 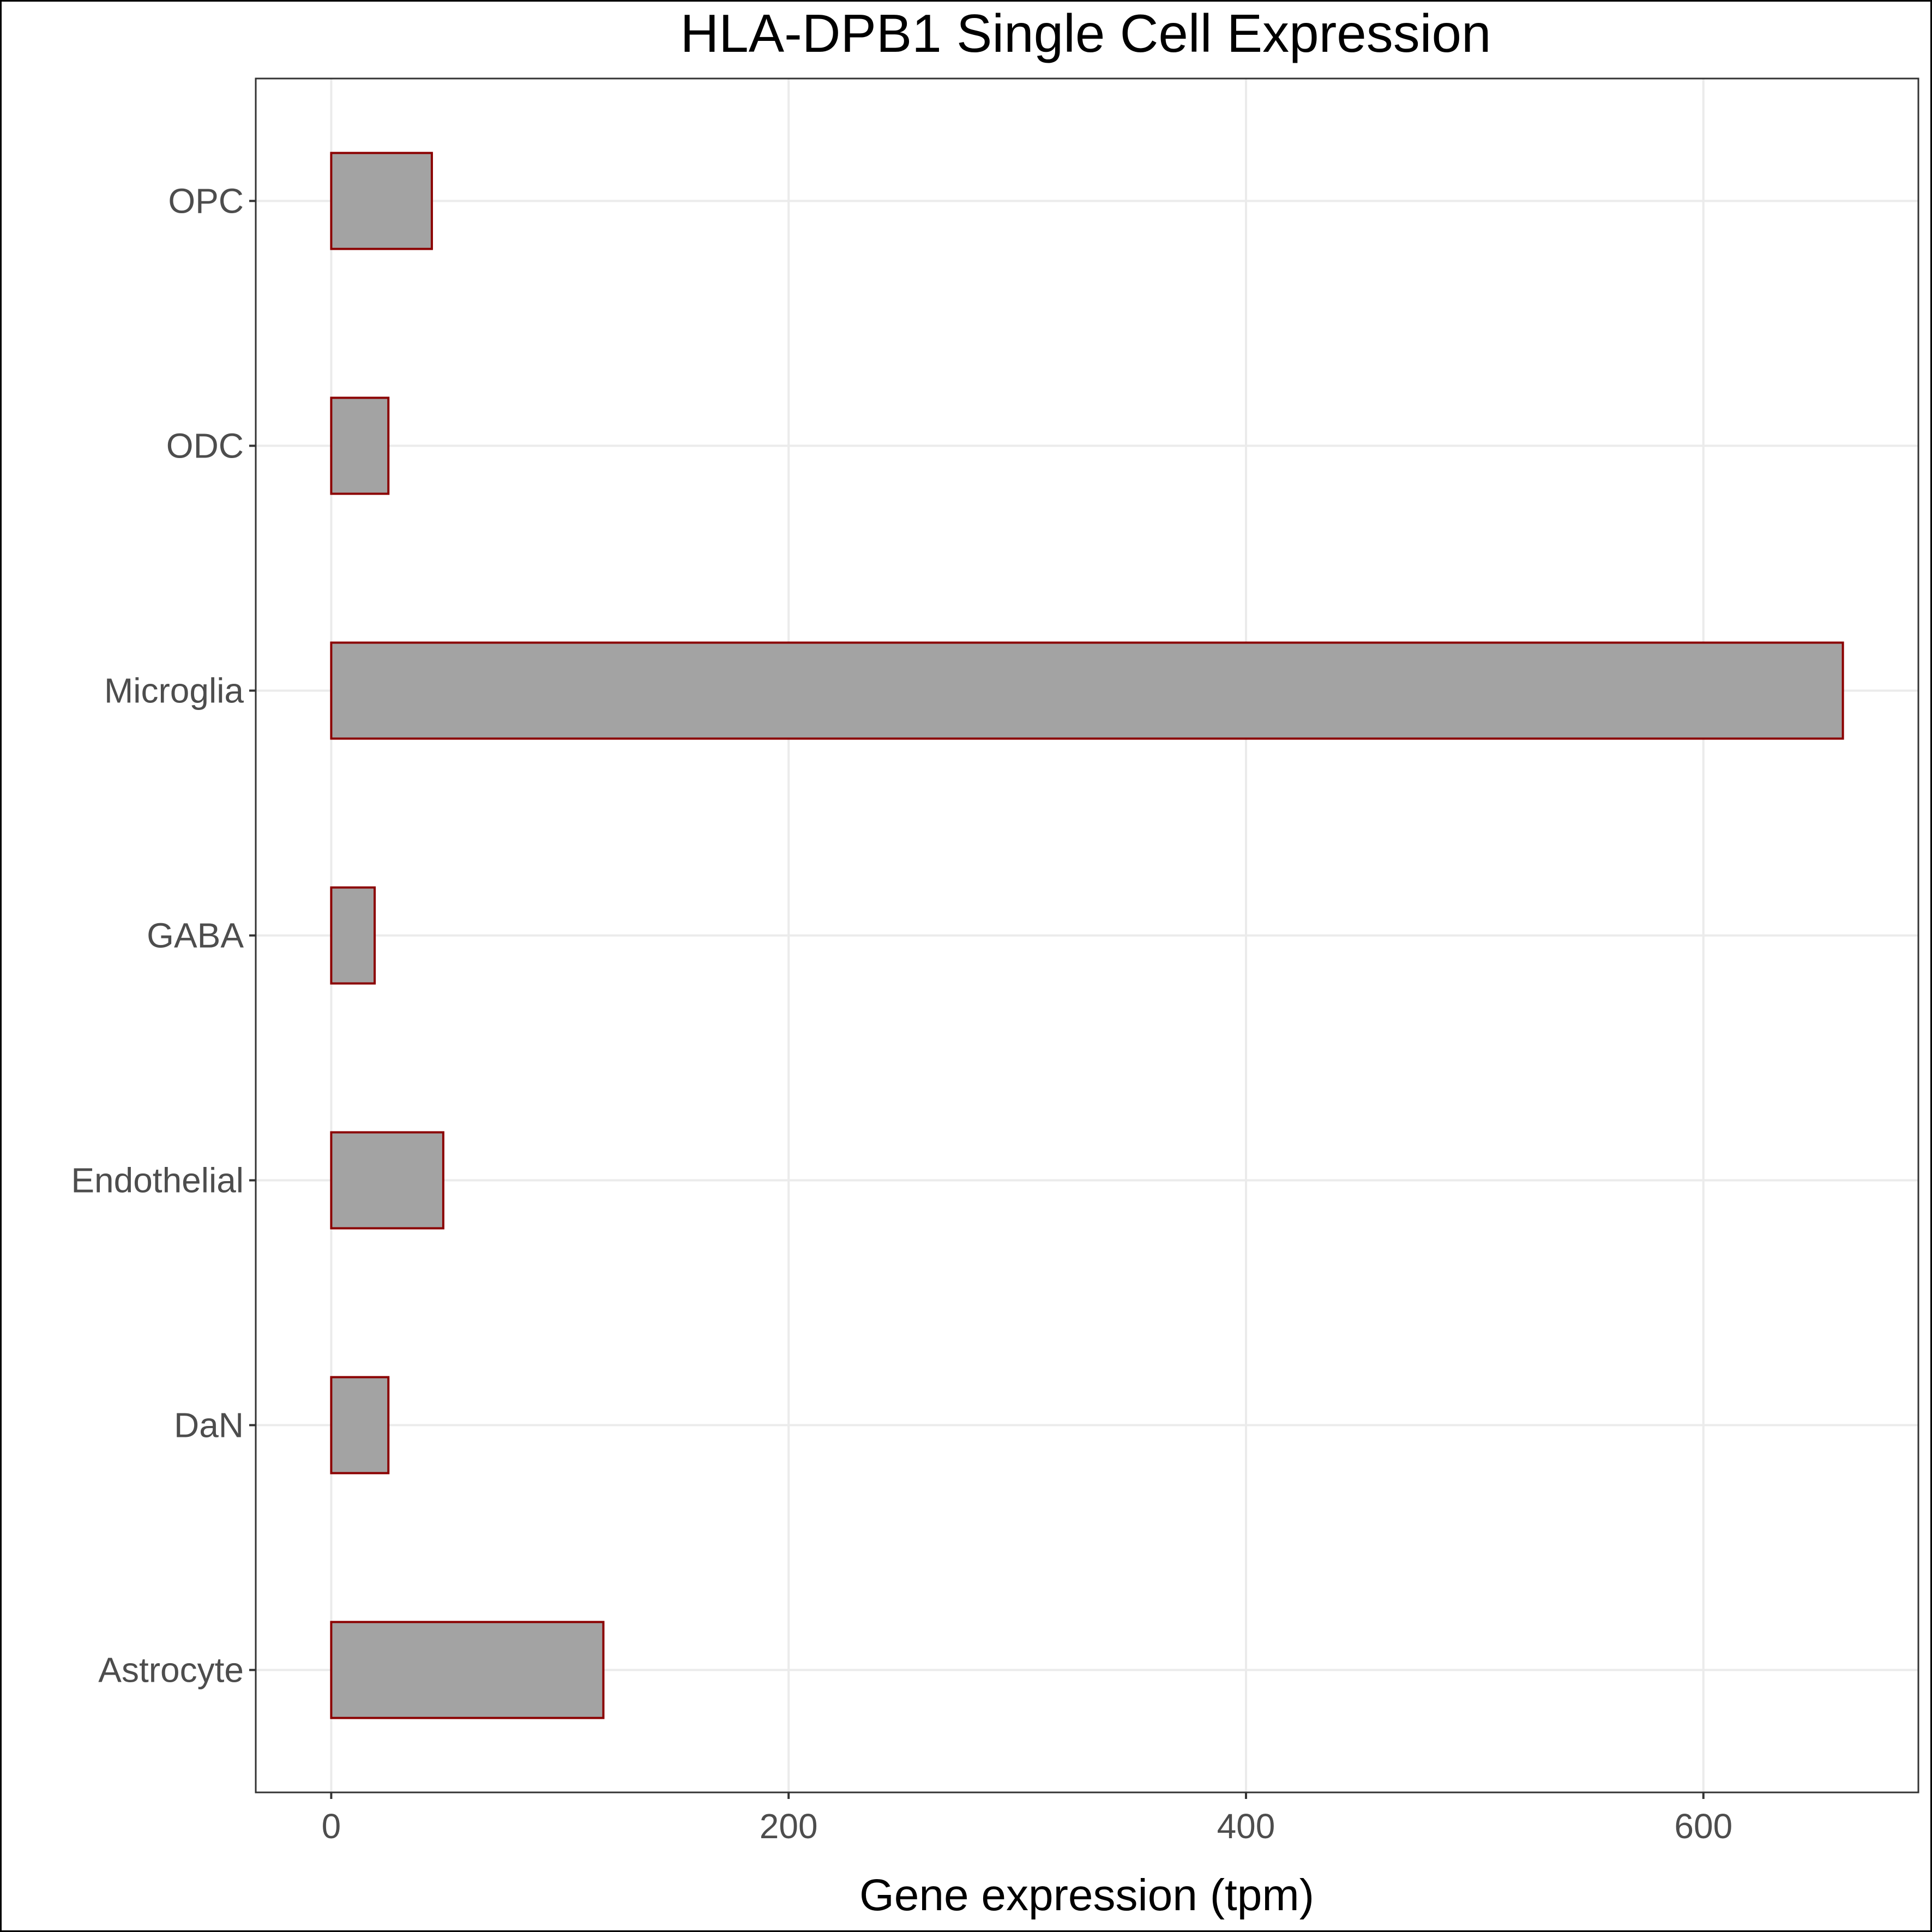 What do you see at coordinates (205, 446) in the screenshot?
I see `y-tick-label-odc: ODC` at bounding box center [205, 446].